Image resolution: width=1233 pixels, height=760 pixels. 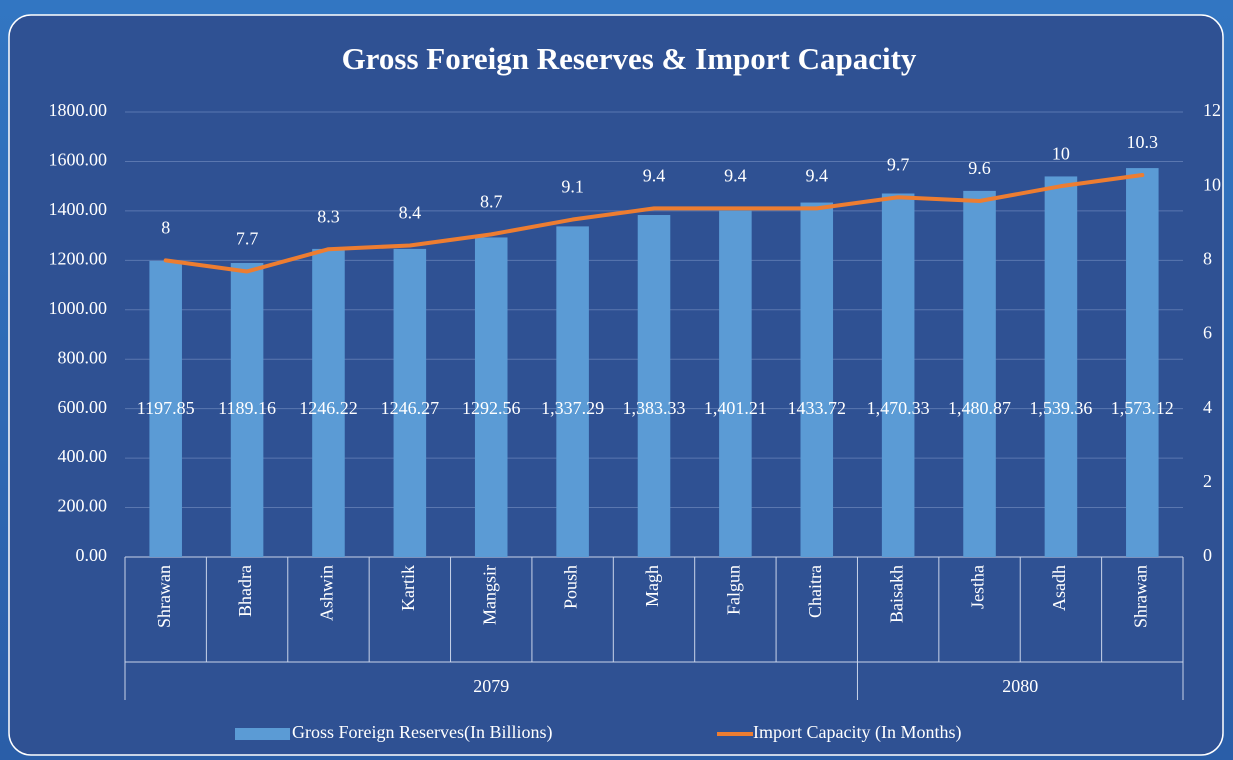 What do you see at coordinates (1207, 407) in the screenshot?
I see `y2-tick-label: 4` at bounding box center [1207, 407].